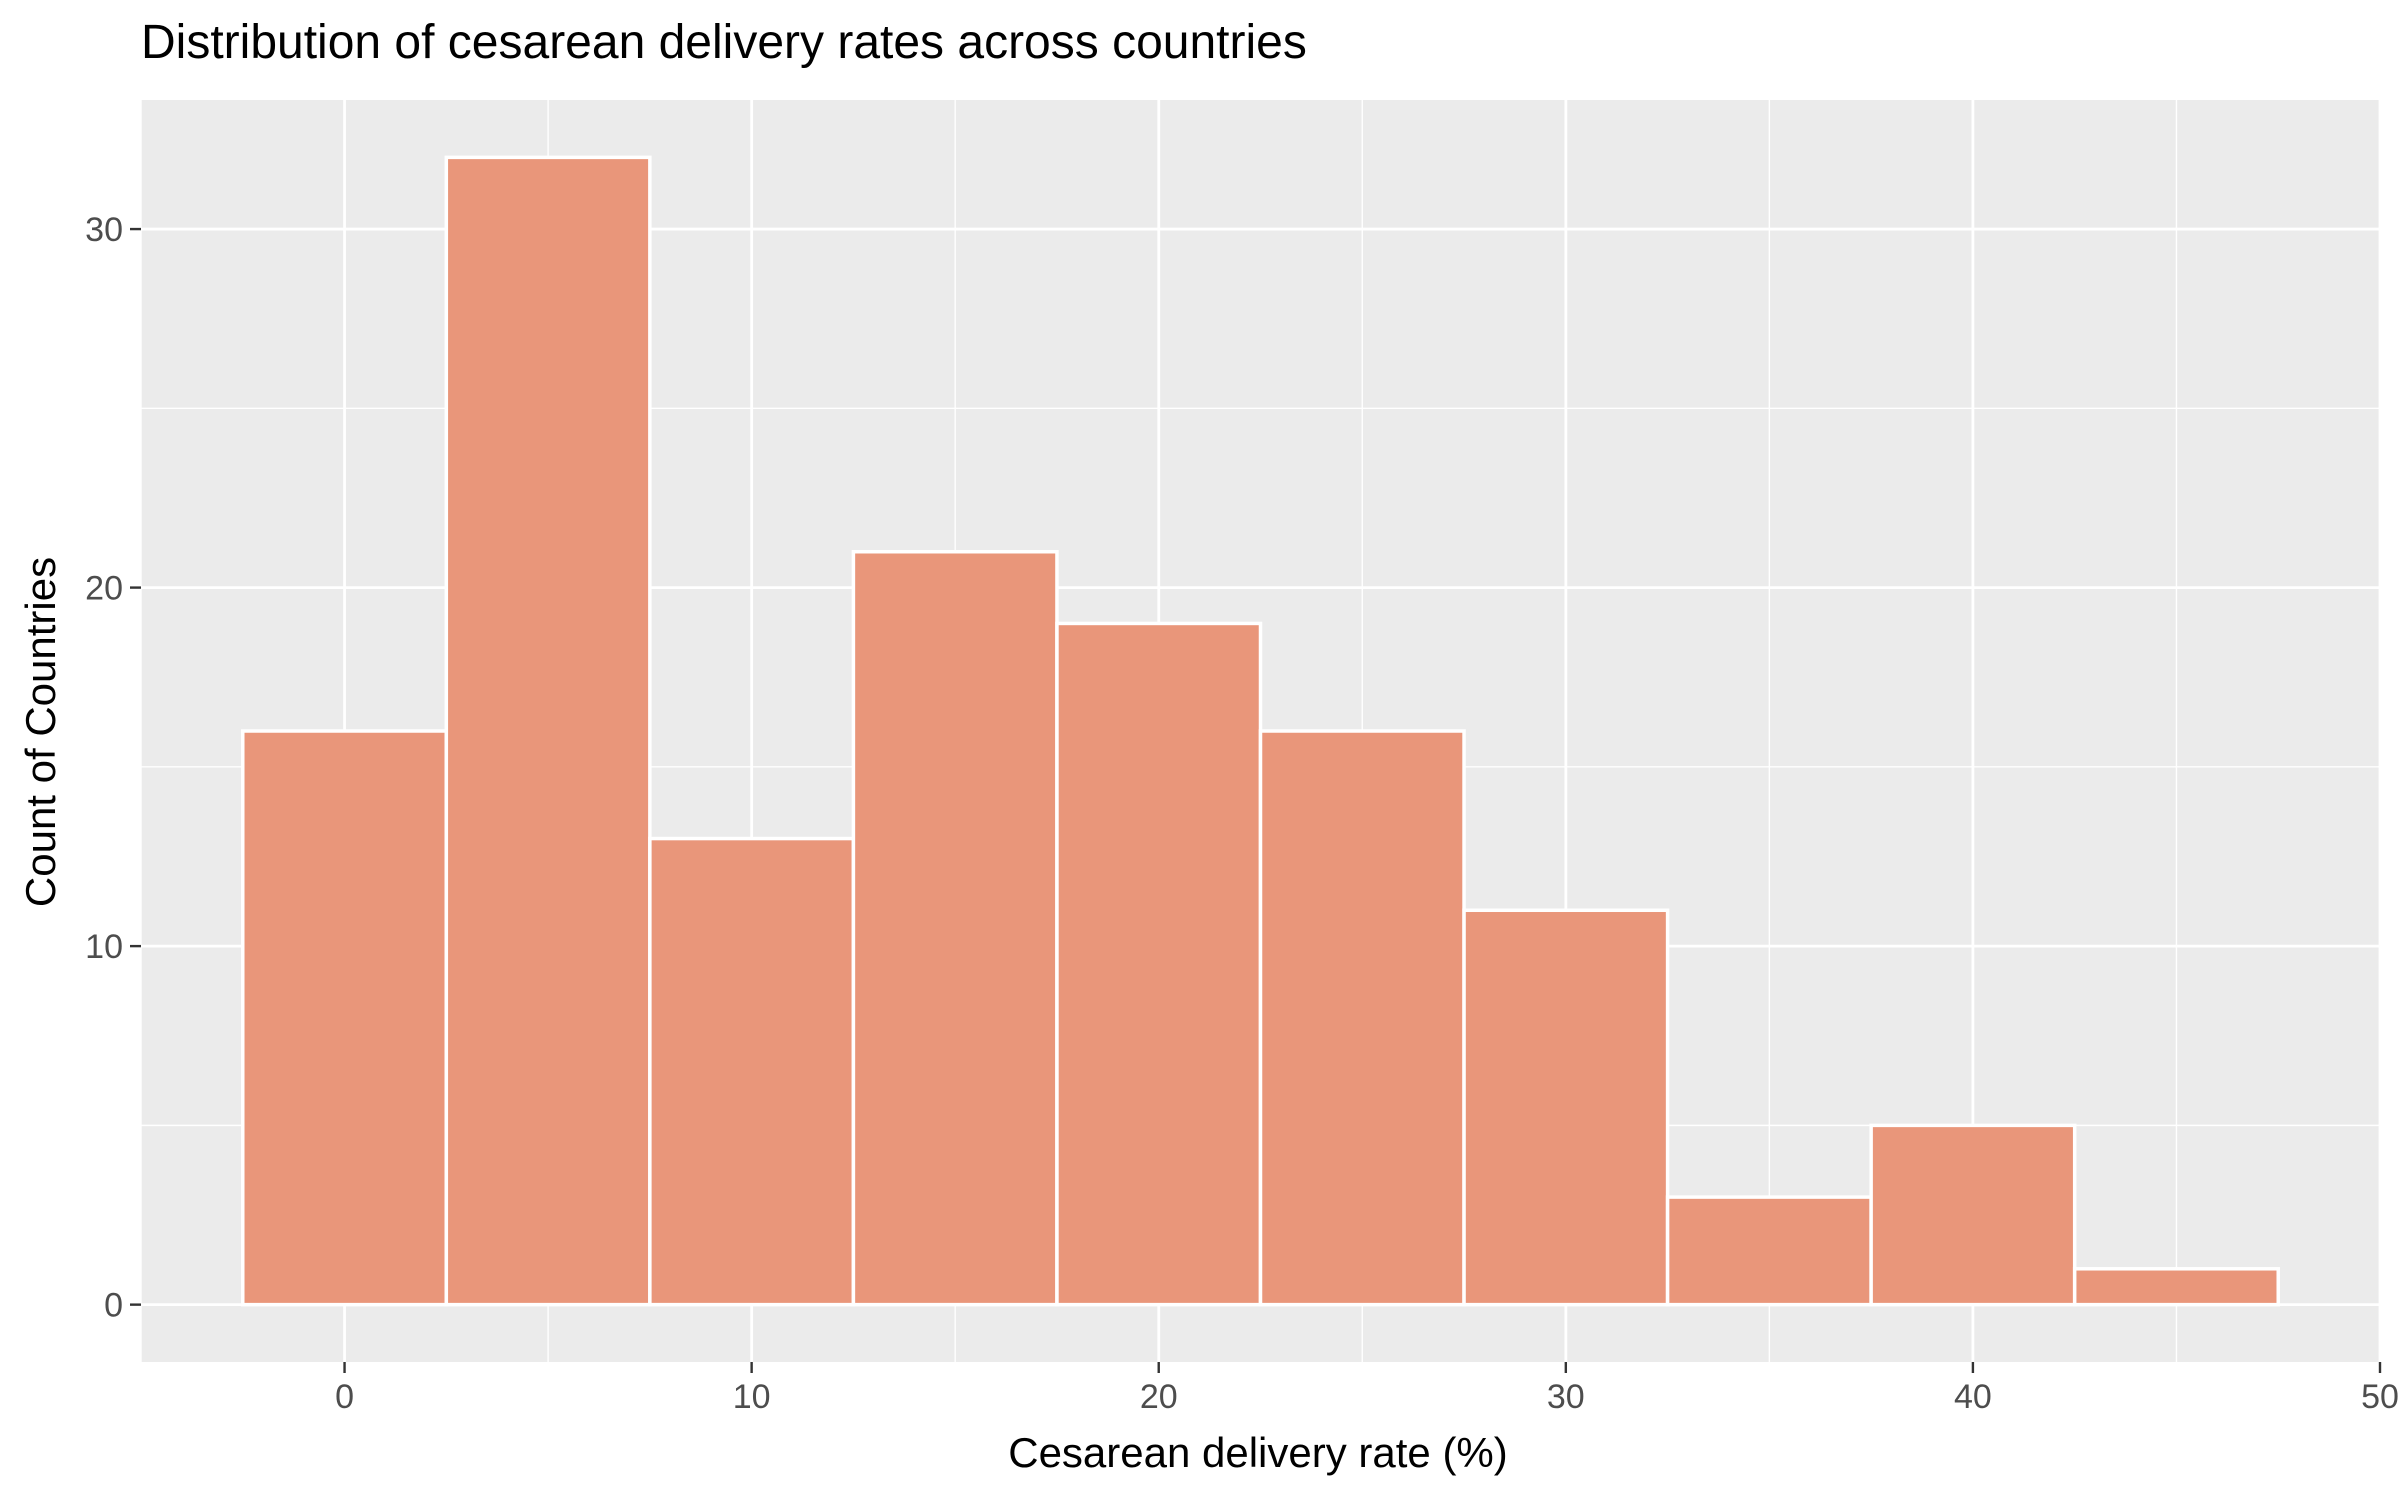 This screenshot has width=2400, height=1505. What do you see at coordinates (752, 1397) in the screenshot?
I see `x-tick-label: 10` at bounding box center [752, 1397].